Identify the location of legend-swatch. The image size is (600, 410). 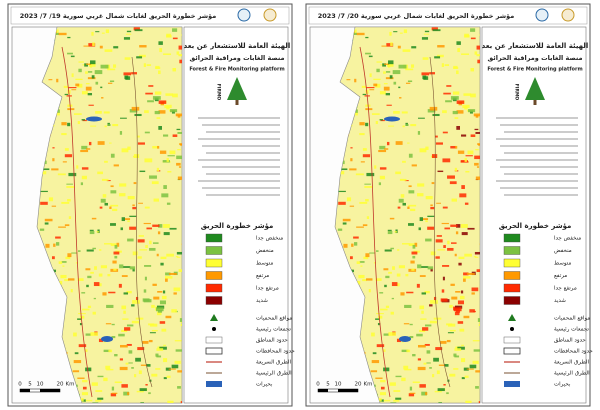
(512, 275).